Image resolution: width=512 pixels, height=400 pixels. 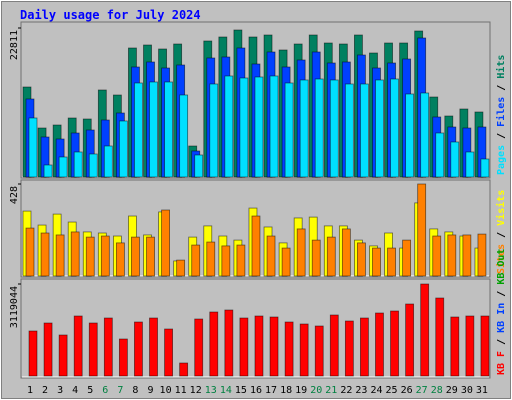 I want to click on x-tick-label: 7, so click(x=120, y=390).